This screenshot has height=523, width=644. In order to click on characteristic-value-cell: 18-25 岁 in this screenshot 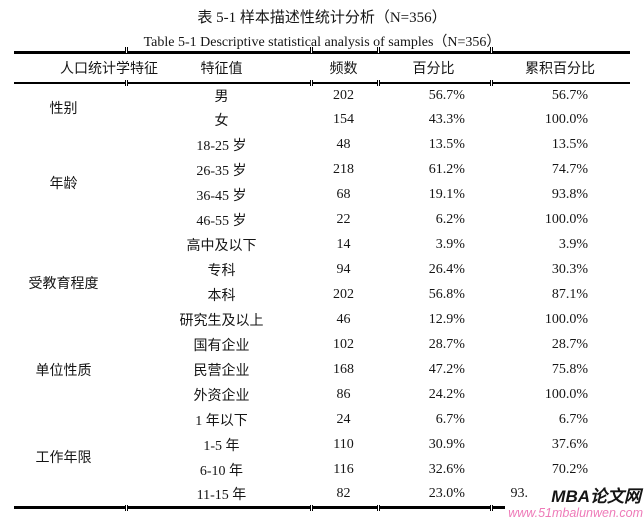, I will do `click(221, 146)`.